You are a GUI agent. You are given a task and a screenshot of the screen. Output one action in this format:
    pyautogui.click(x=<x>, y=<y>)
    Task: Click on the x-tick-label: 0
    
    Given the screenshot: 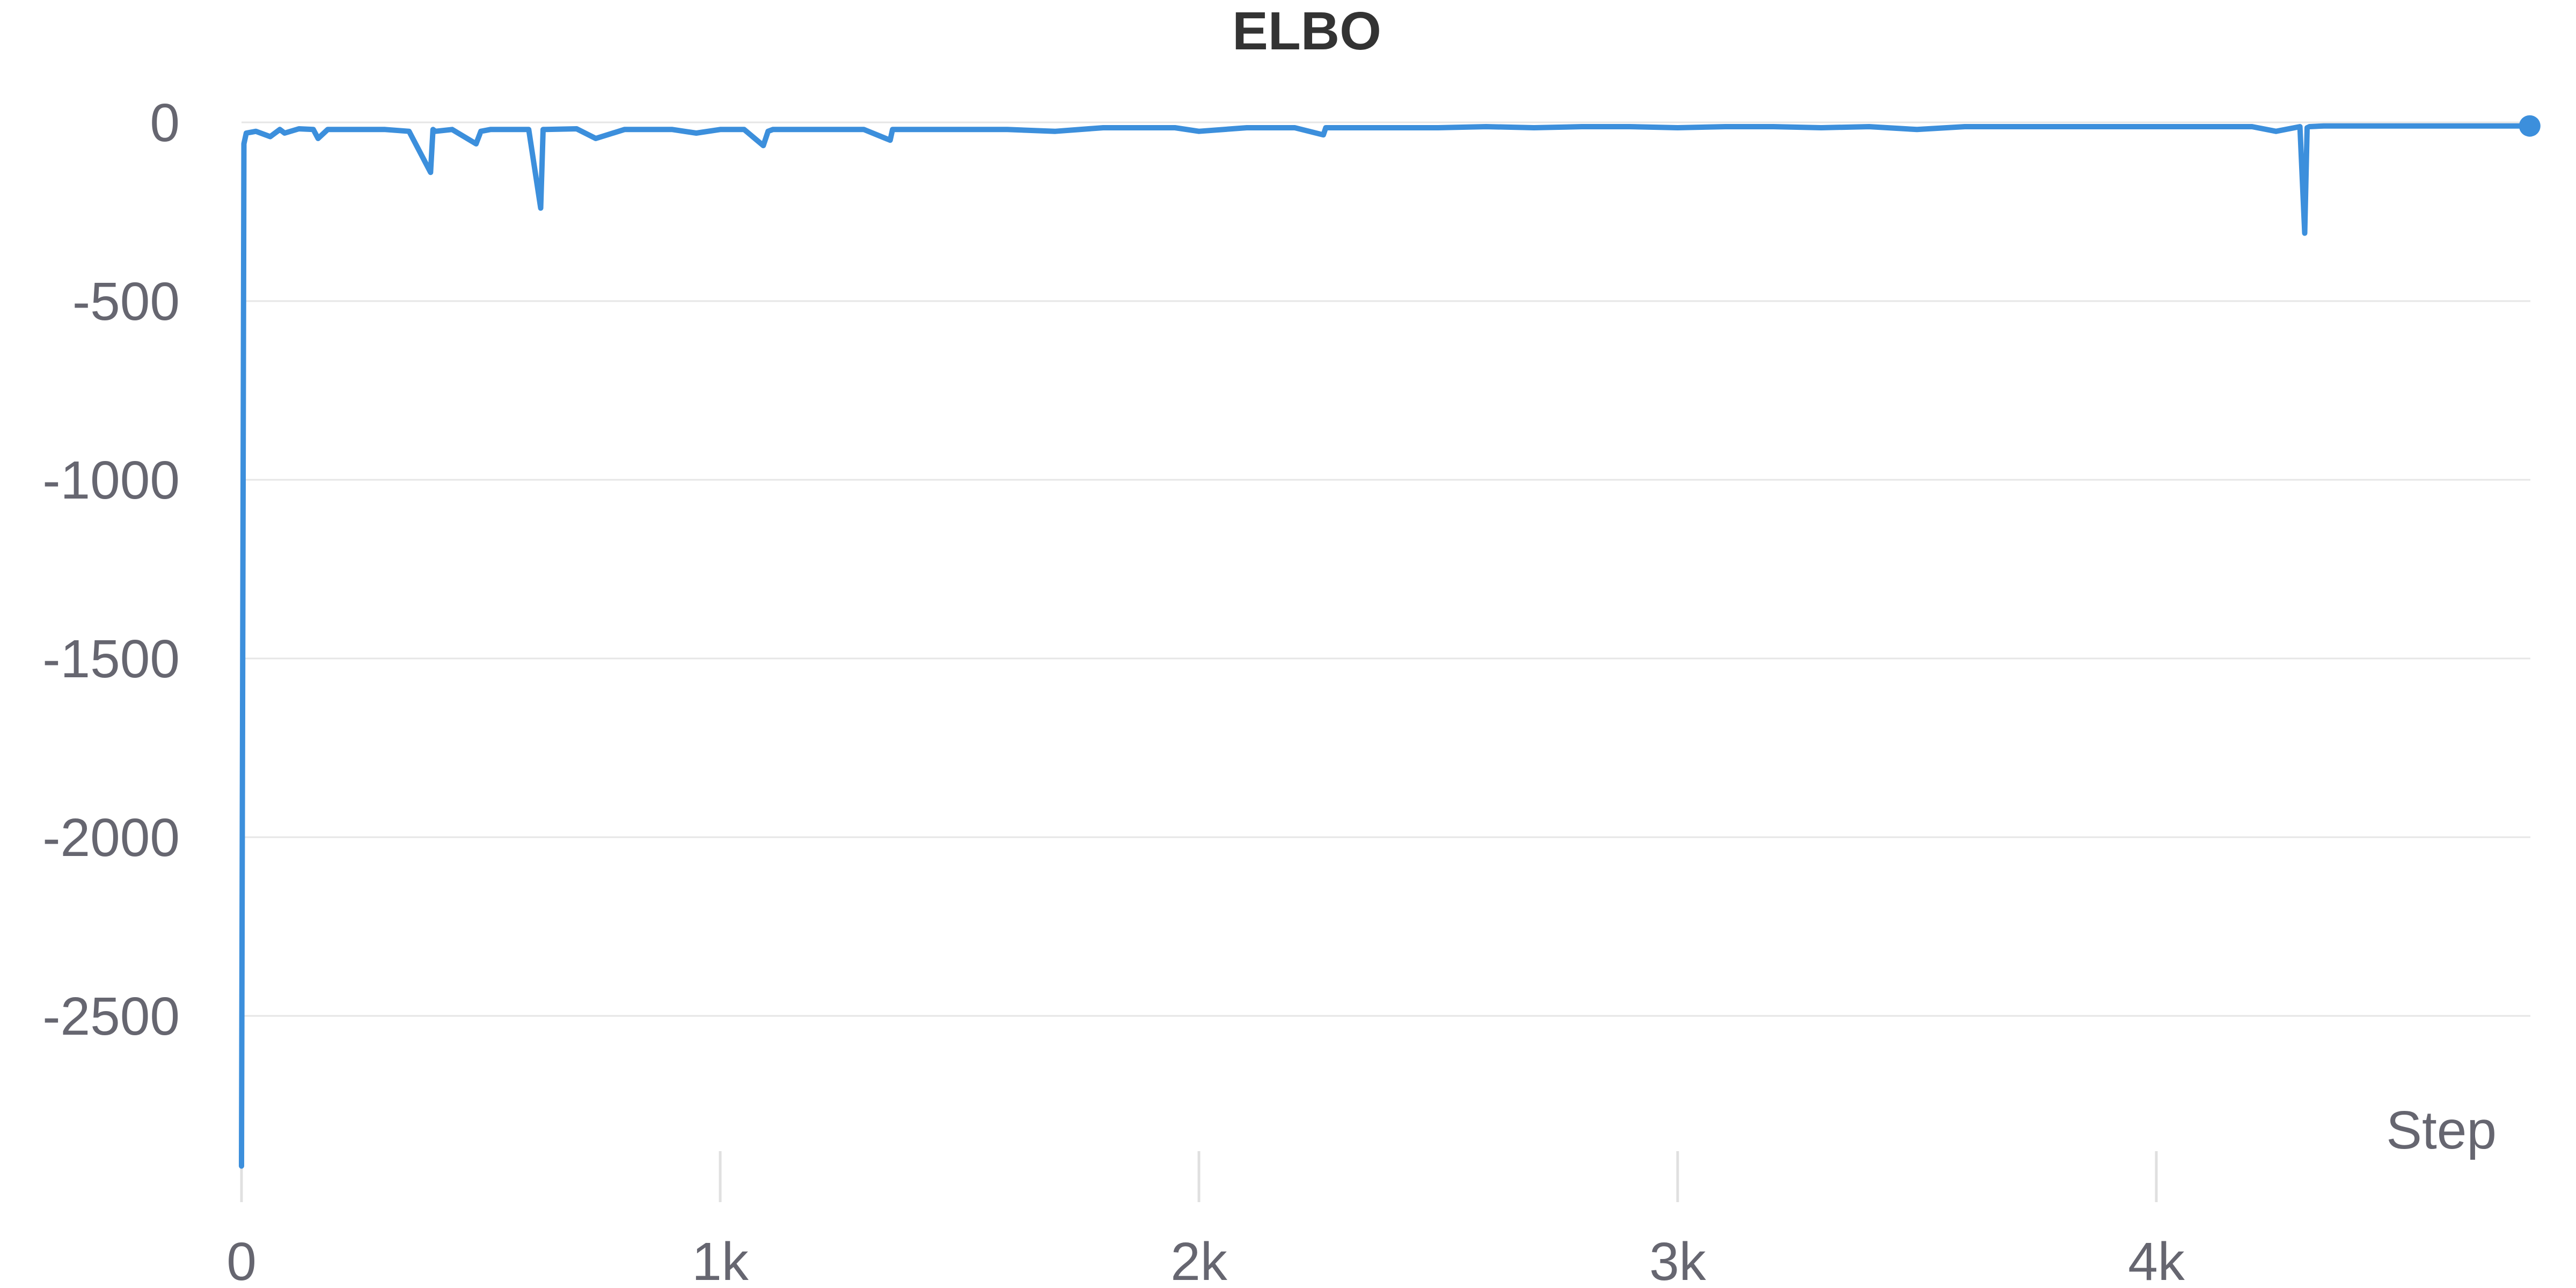 What is the action you would take?
    pyautogui.click(x=241, y=1260)
    